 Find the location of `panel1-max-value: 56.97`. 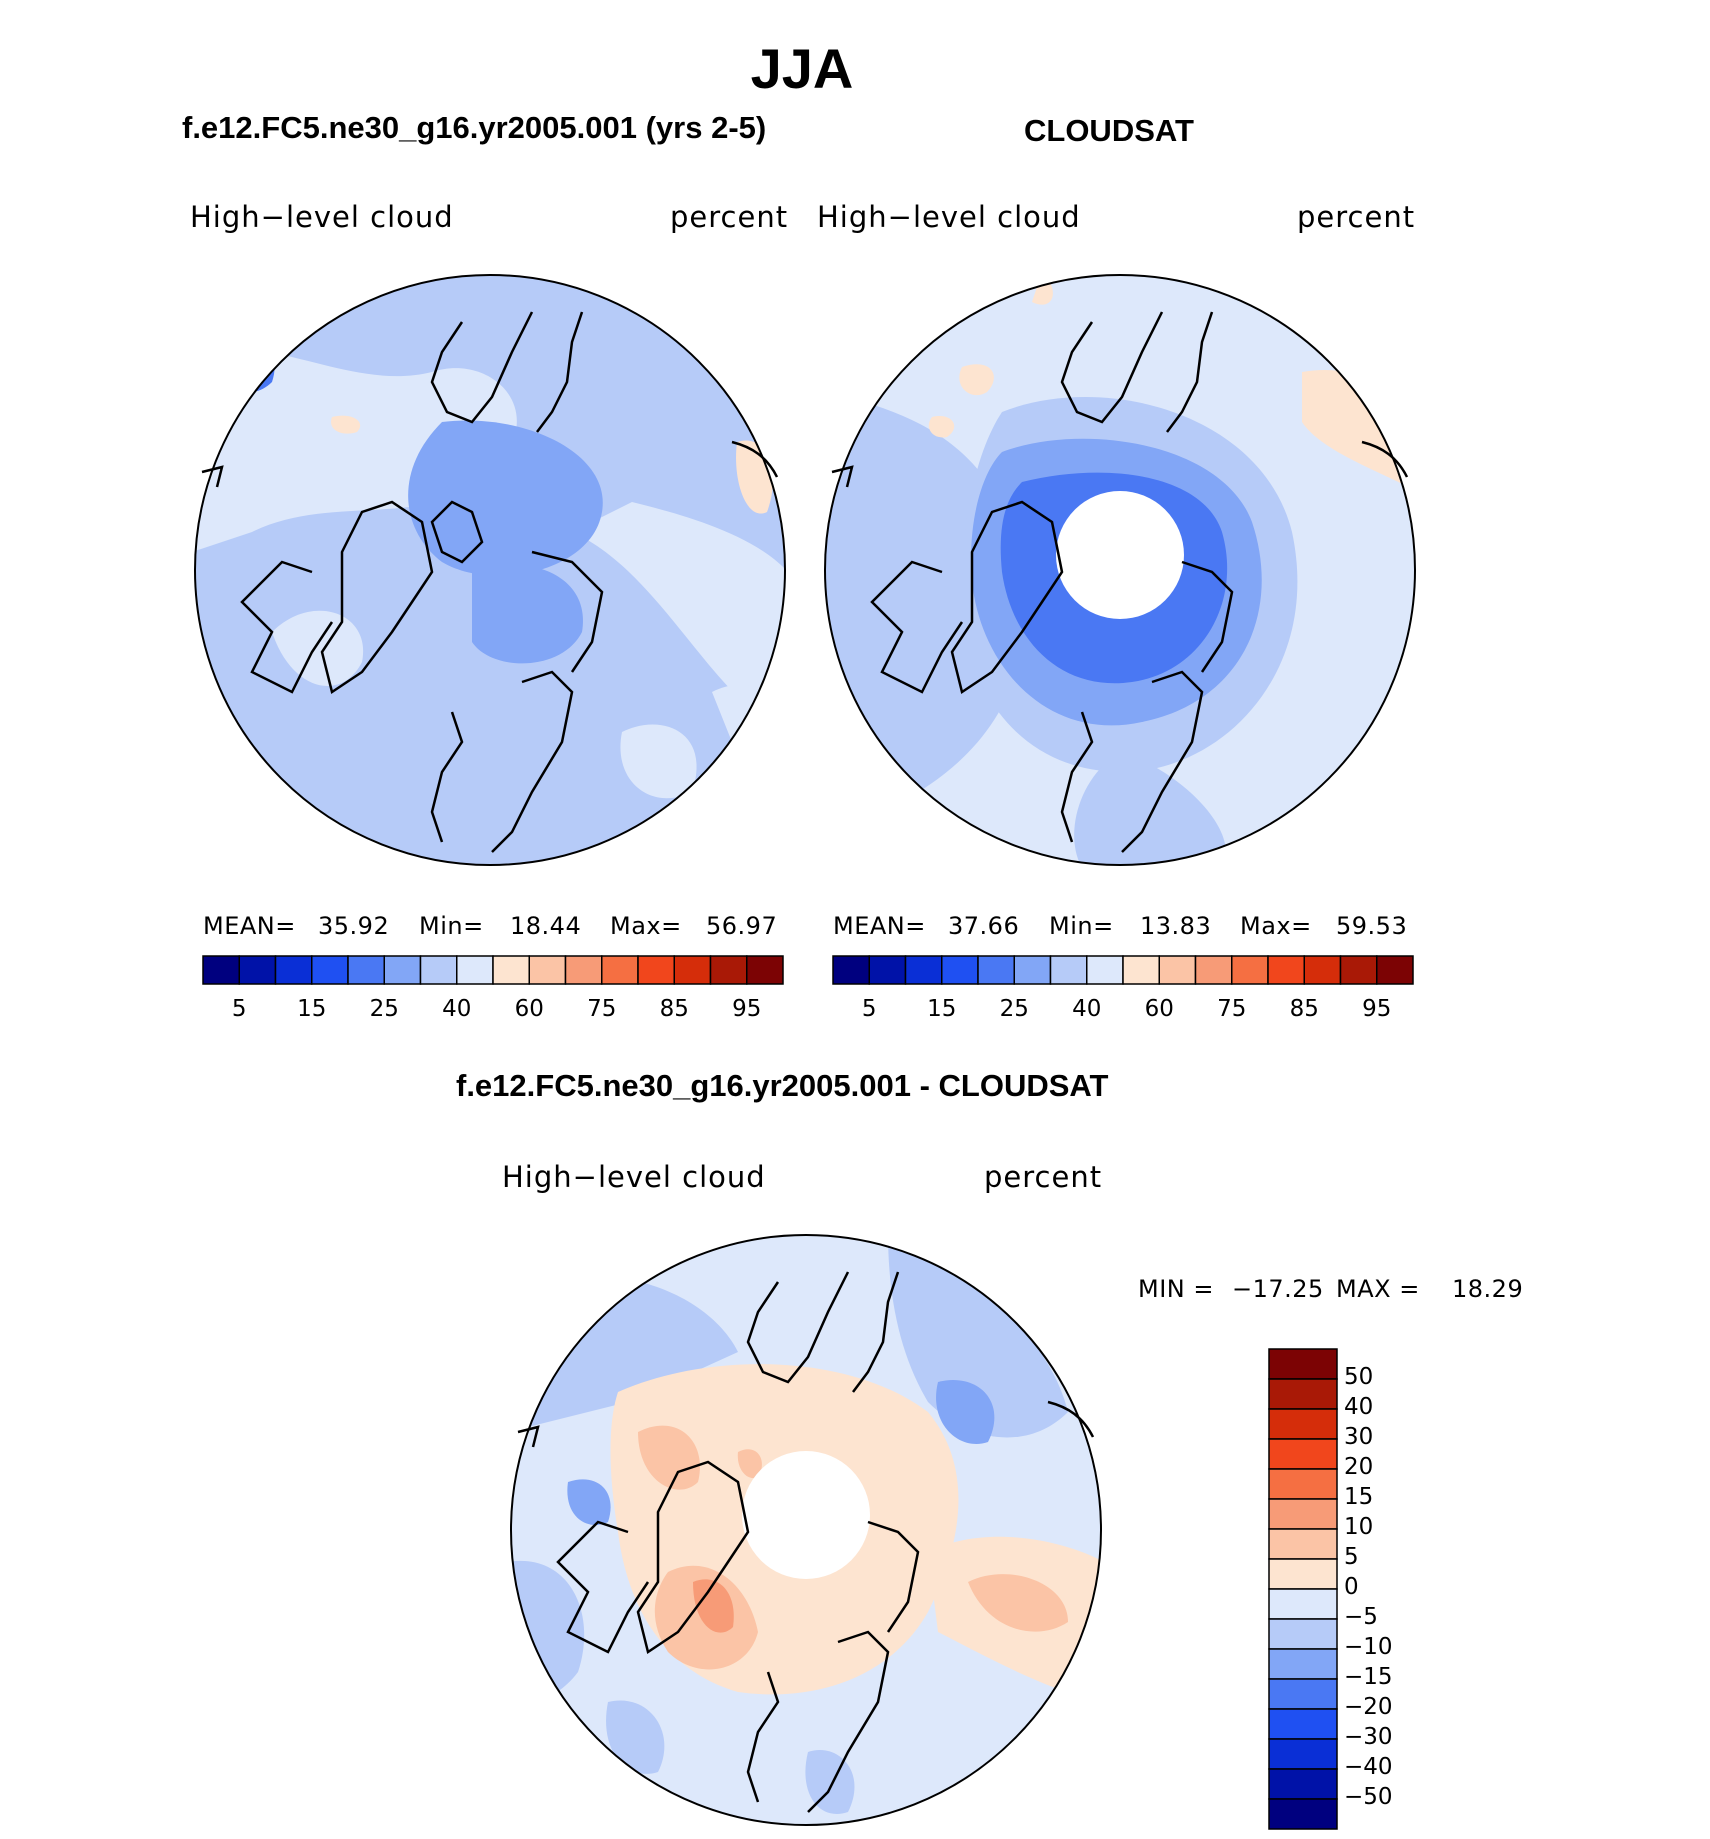

panel1-max-value: 56.97 is located at coordinates (742, 926).